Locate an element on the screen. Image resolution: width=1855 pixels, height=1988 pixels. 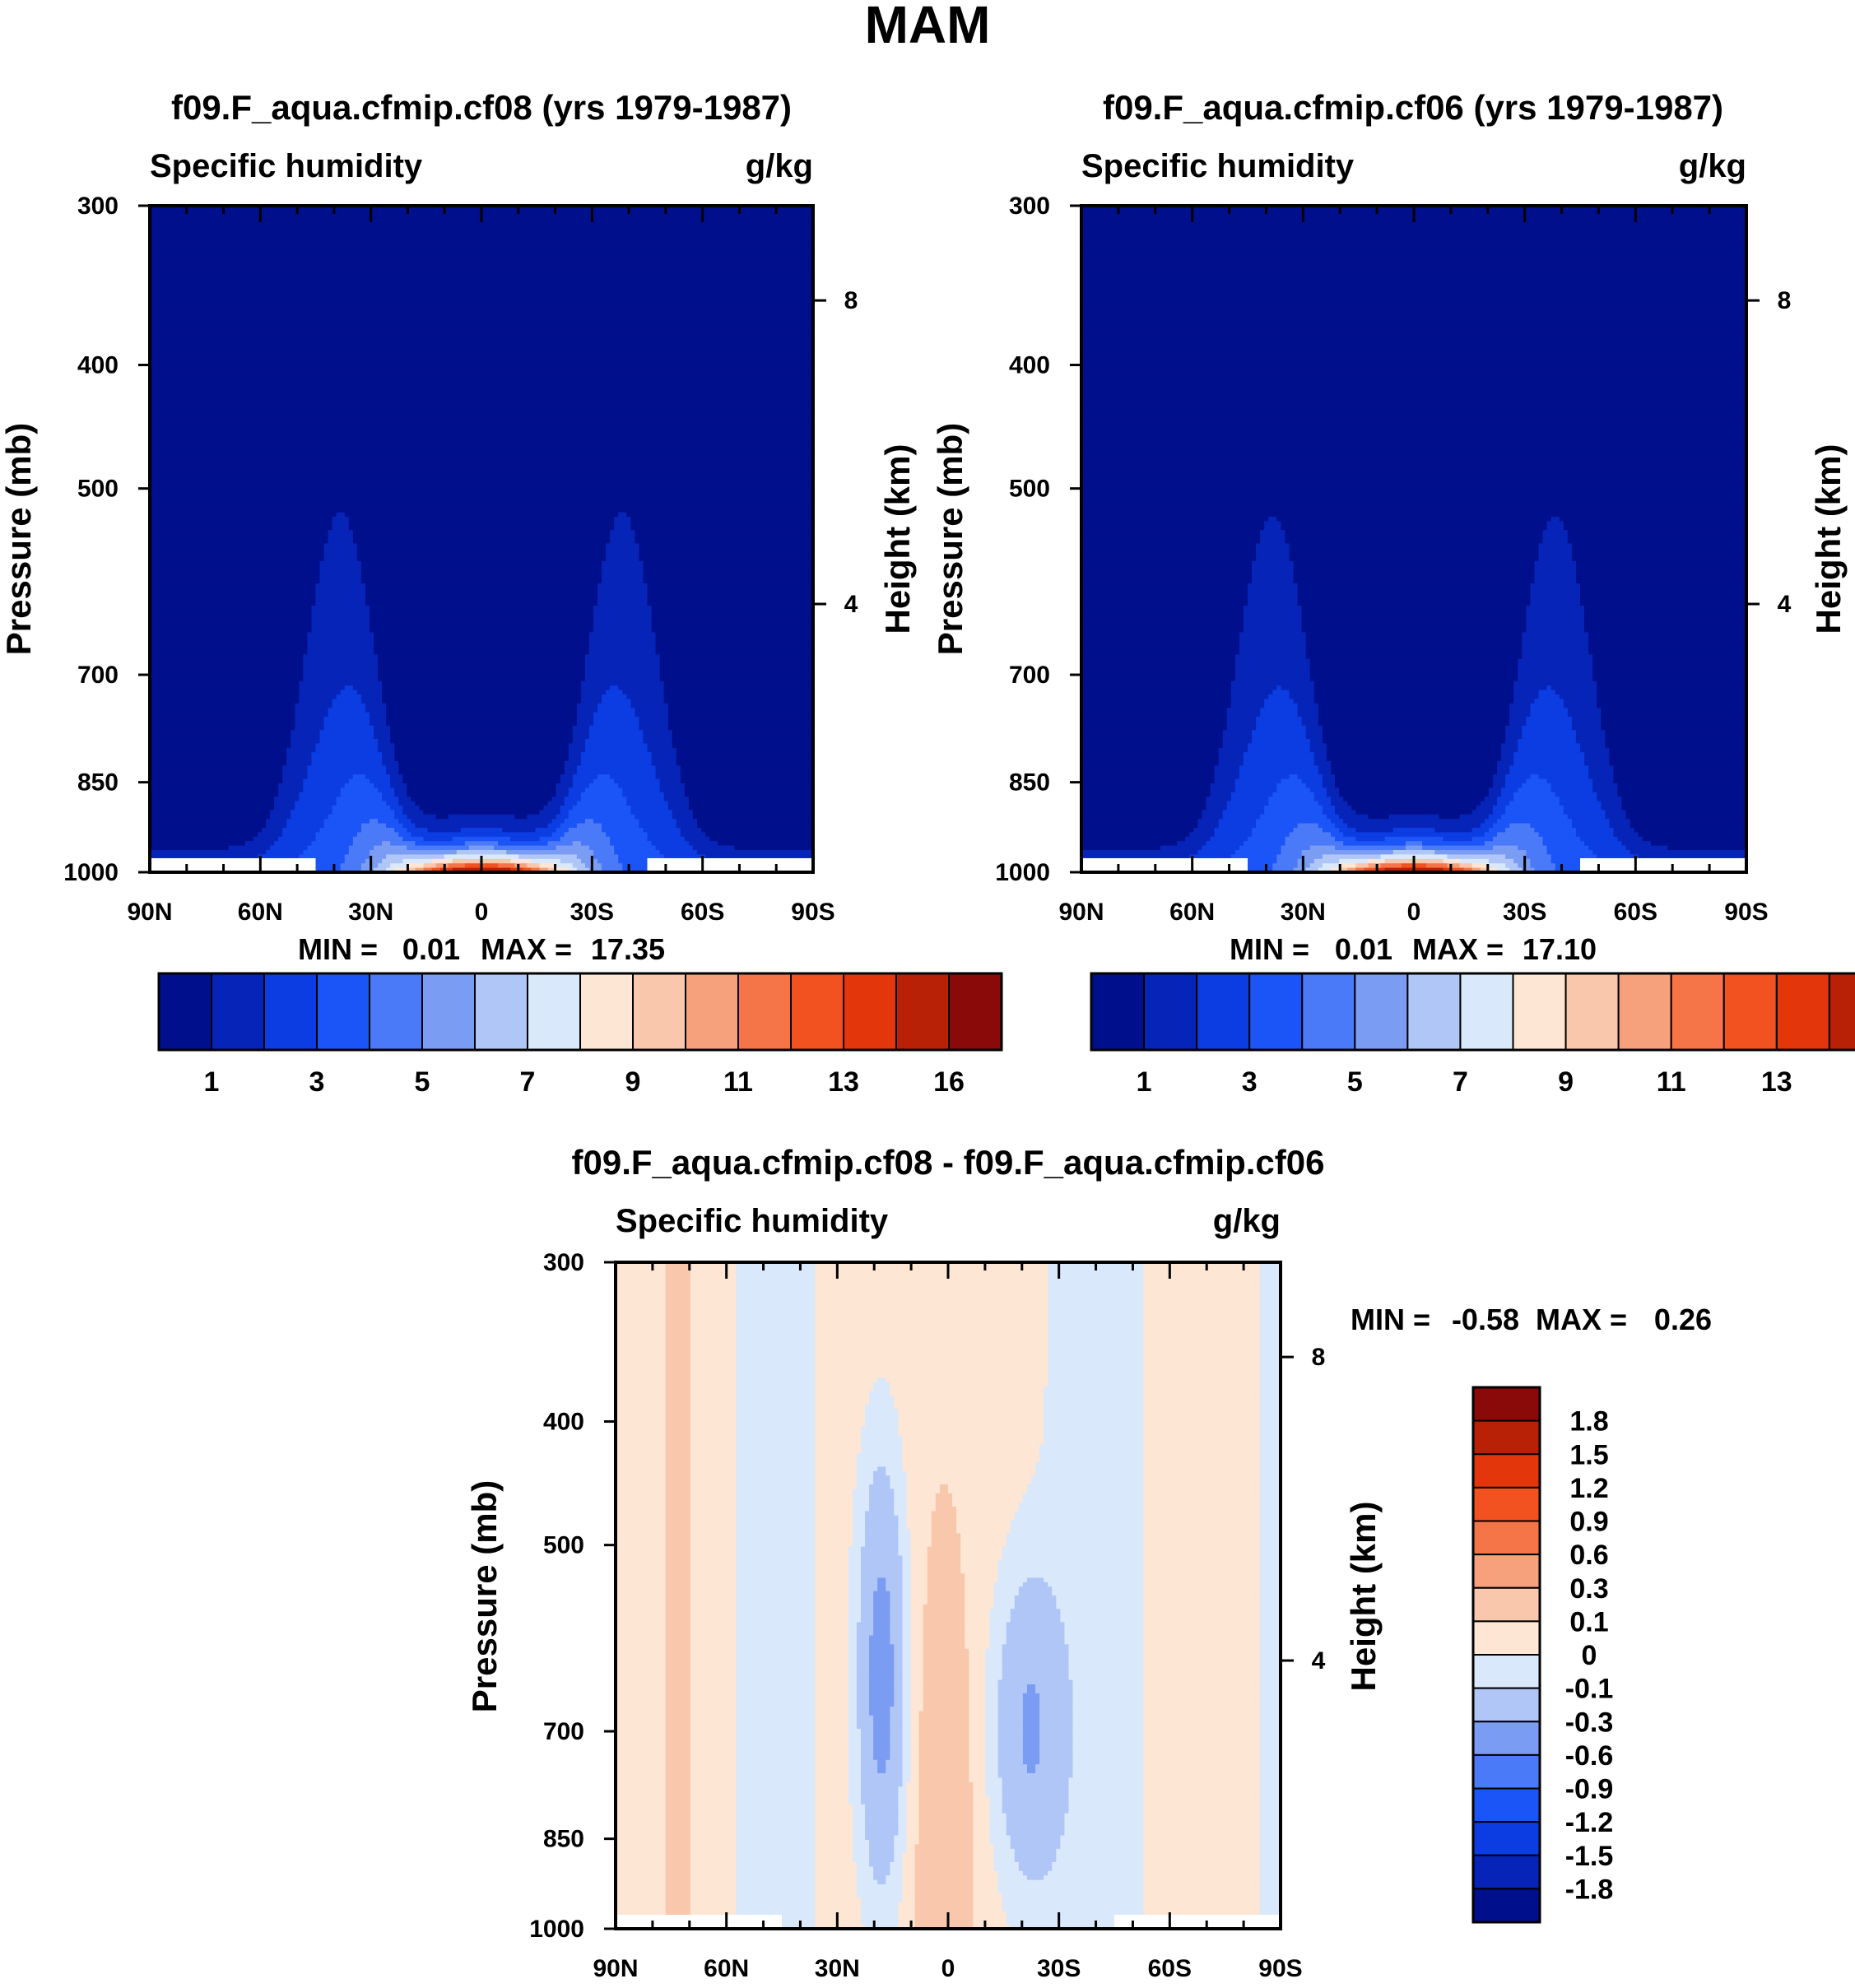
x-tick-label: 90N is located at coordinates (615, 1968).